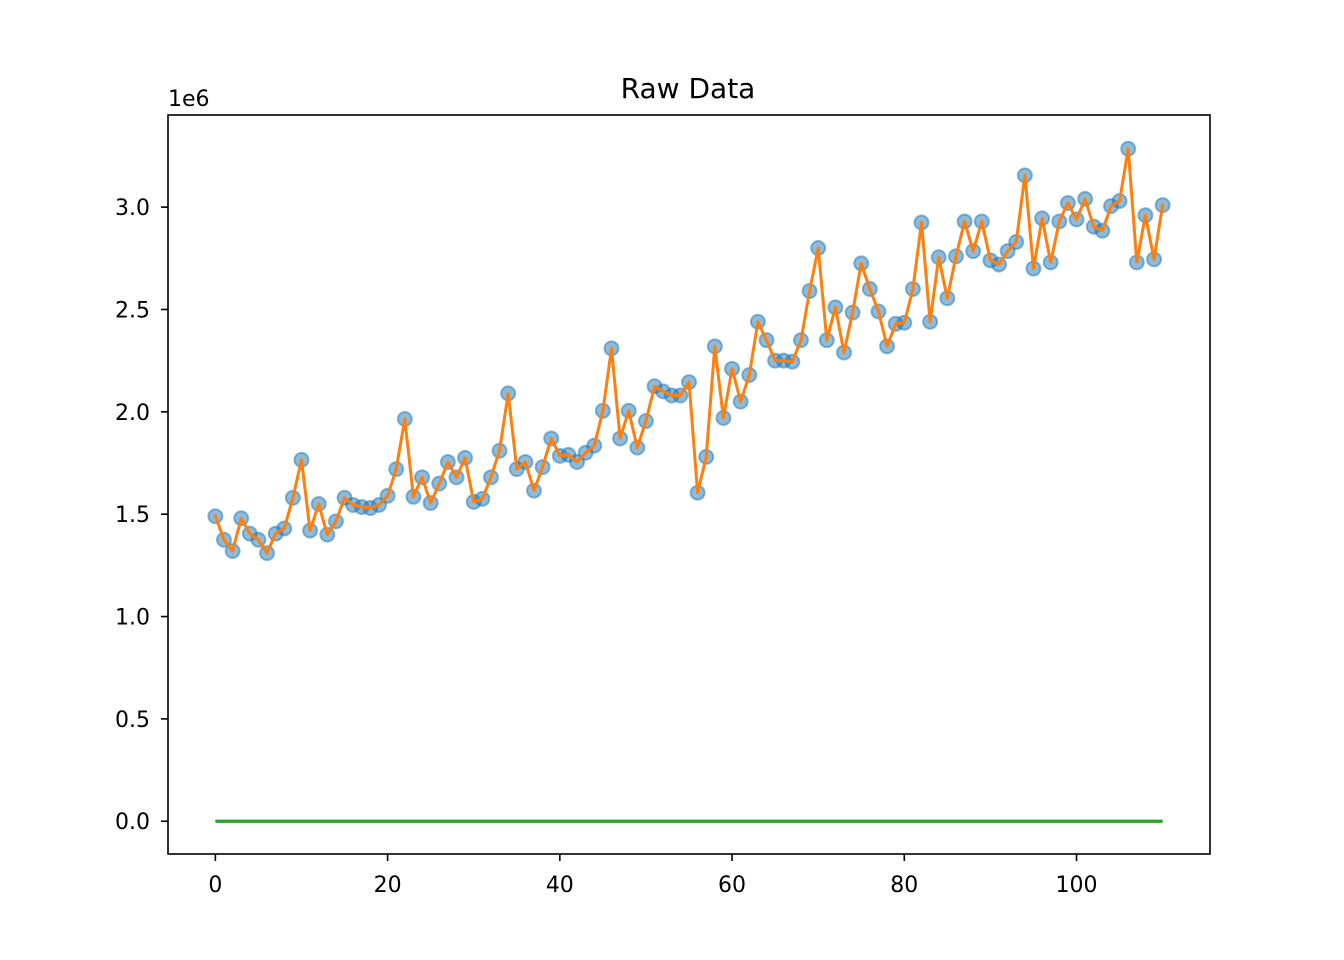  What do you see at coordinates (132, 618) in the screenshot?
I see `y-tick-label: 1.0` at bounding box center [132, 618].